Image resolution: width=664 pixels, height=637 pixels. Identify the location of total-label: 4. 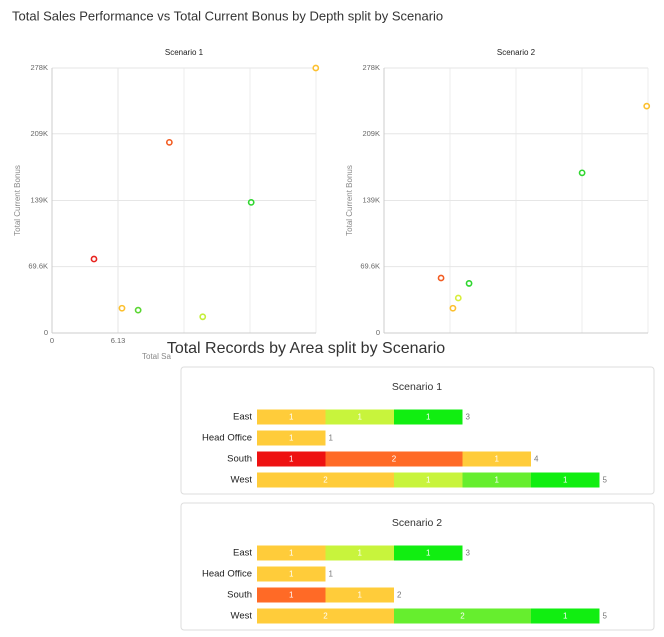
(536, 459).